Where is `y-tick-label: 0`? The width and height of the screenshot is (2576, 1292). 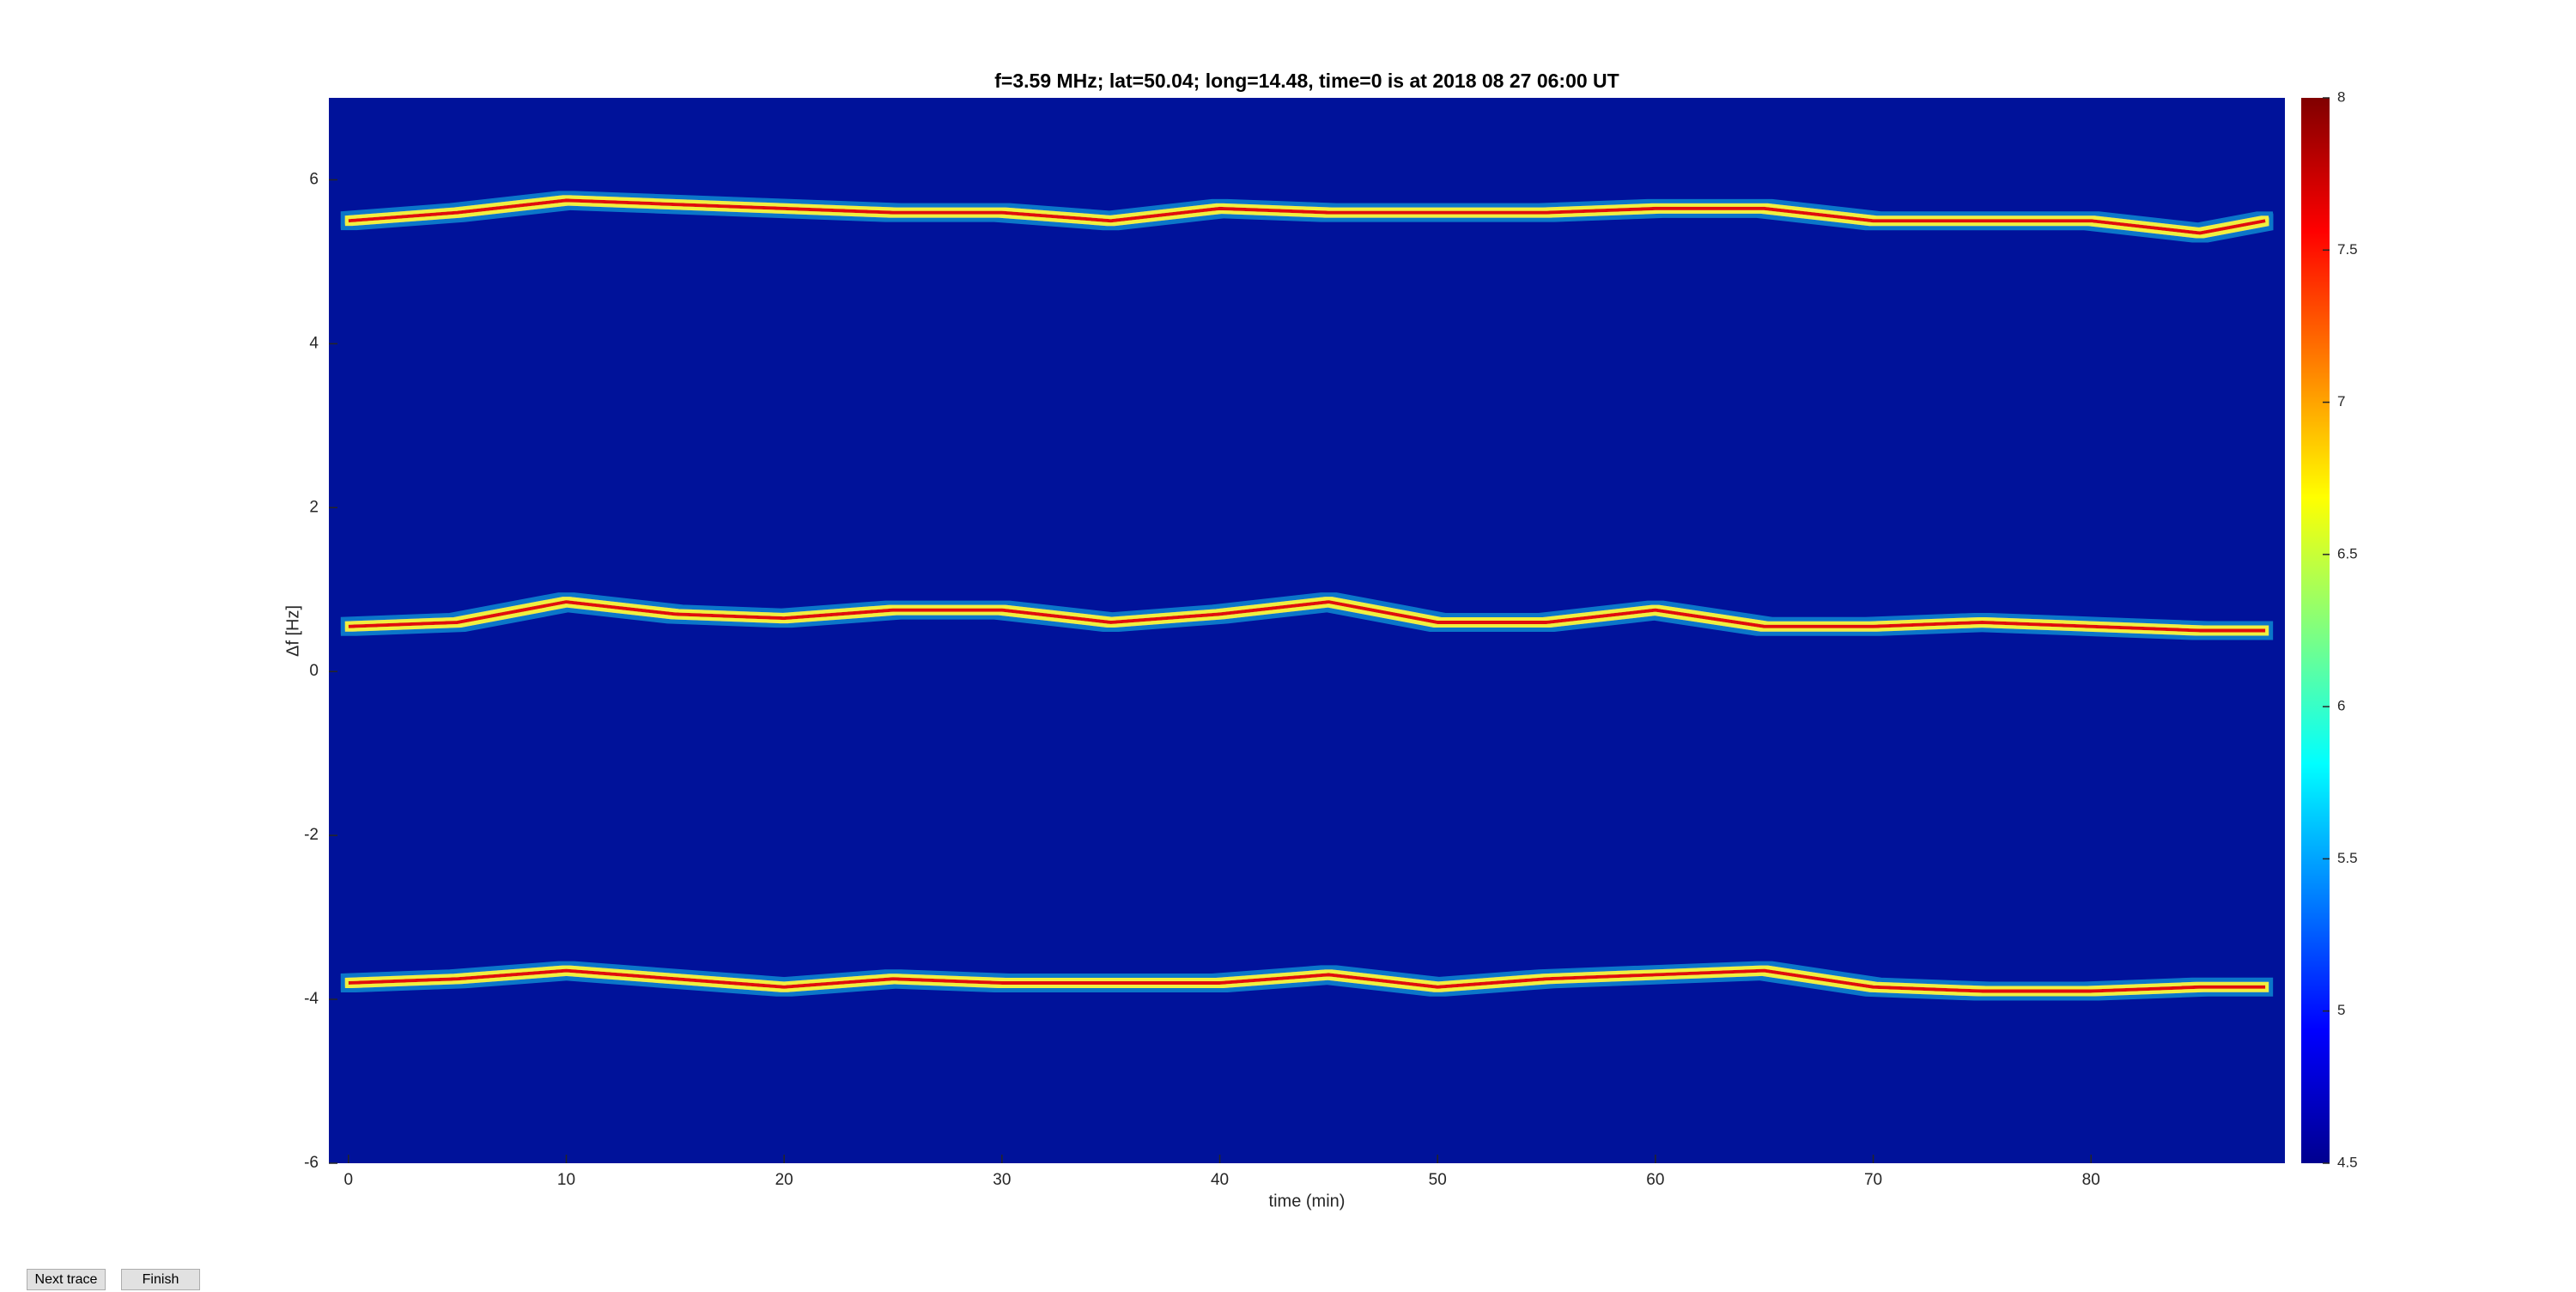
y-tick-label: 0 is located at coordinates (314, 671).